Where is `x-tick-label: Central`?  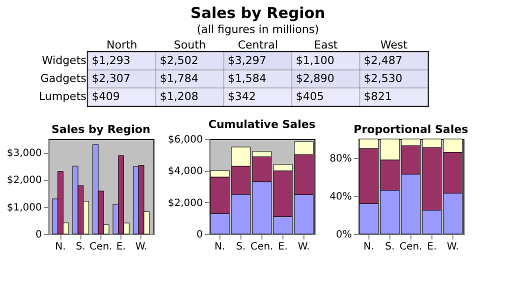 x-tick-label: Central is located at coordinates (258, 45).